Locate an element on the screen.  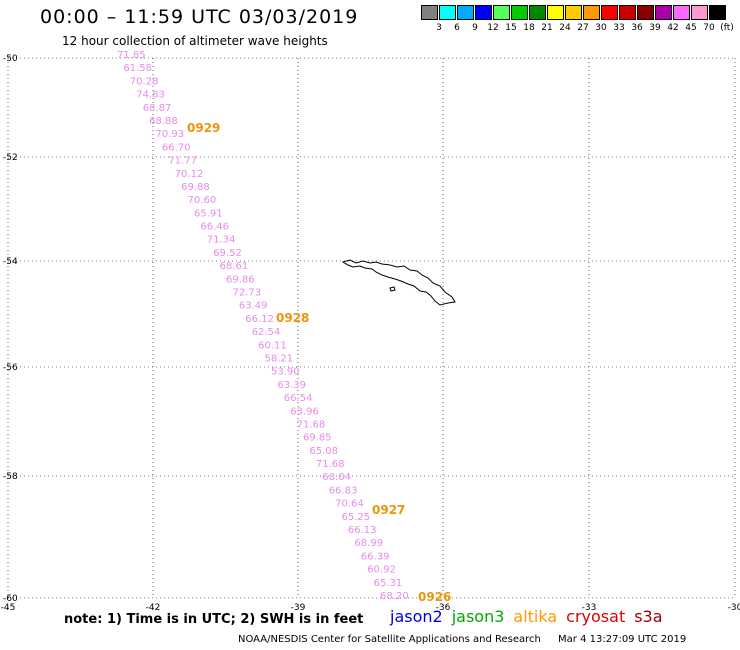
pass-time-label: 0927 is located at coordinates (388, 510).